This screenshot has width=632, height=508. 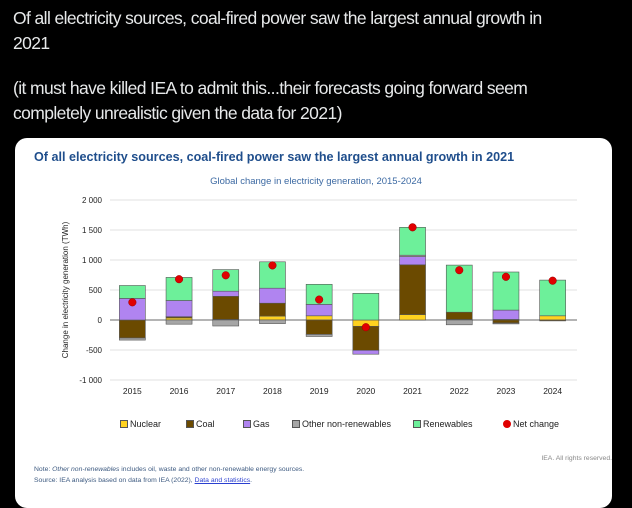 I want to click on x-tick-label: 2017, so click(x=225, y=391).